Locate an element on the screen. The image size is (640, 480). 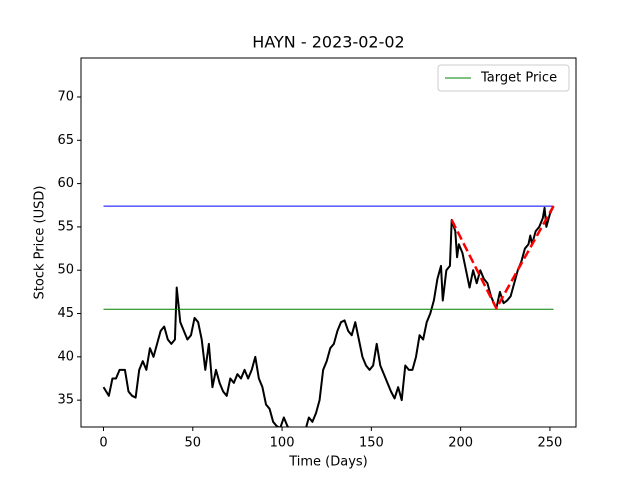
y-tick-label: 60 is located at coordinates (65, 183).